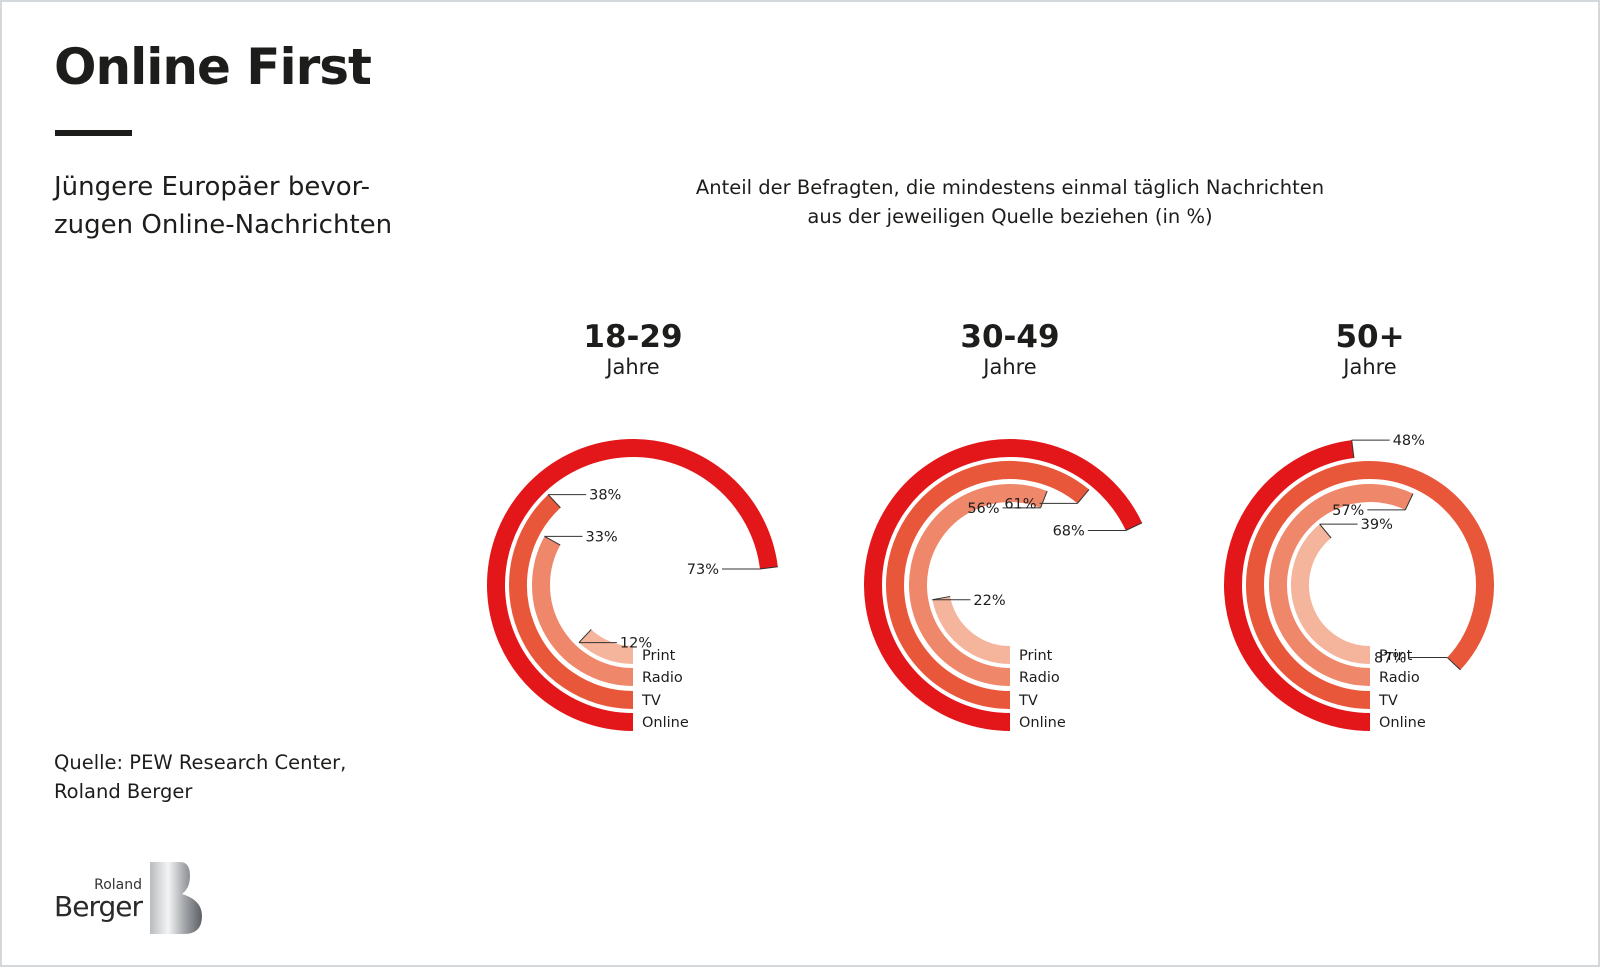  What do you see at coordinates (703, 570) in the screenshot?
I see `value-label-online: 73%` at bounding box center [703, 570].